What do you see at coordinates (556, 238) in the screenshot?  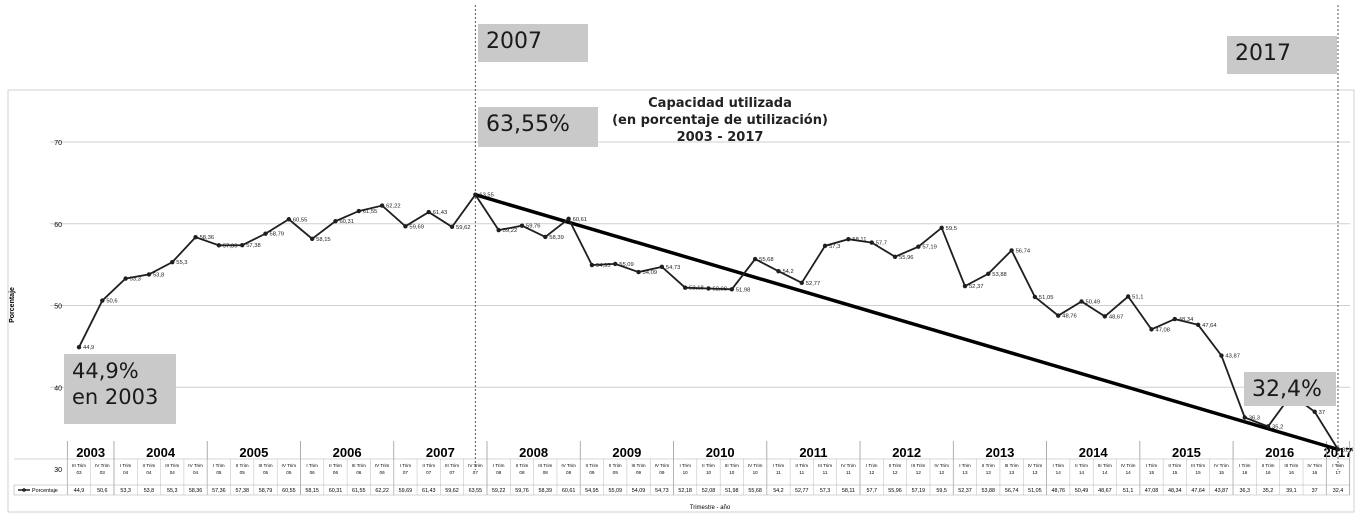 I see `point-label: 58,39` at bounding box center [556, 238].